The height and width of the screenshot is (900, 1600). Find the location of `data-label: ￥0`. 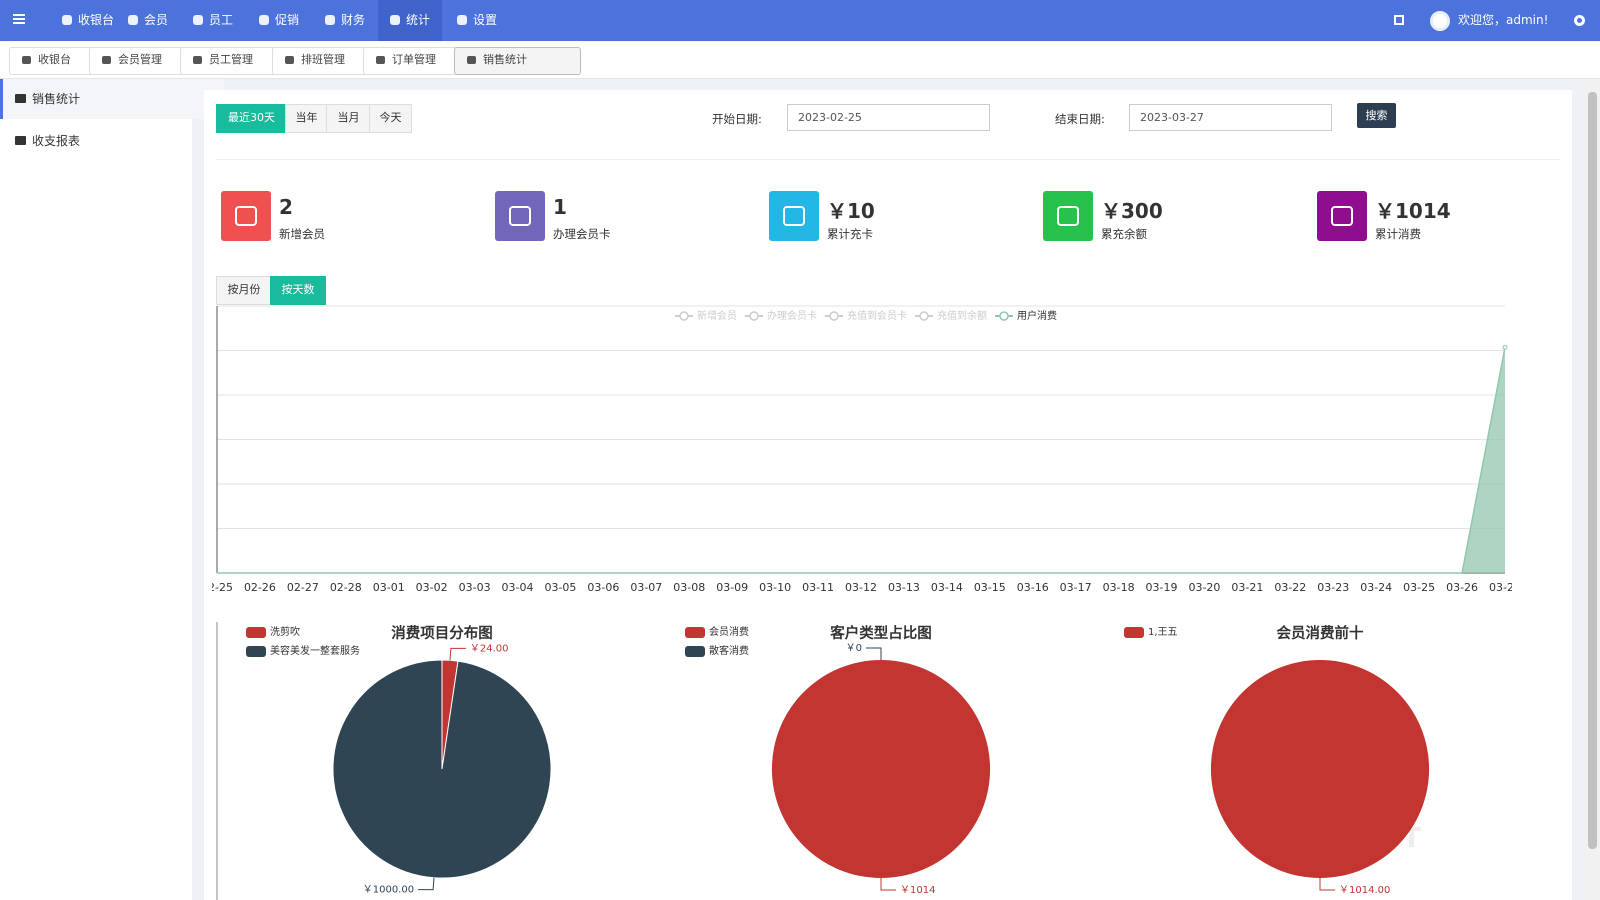

data-label: ￥0 is located at coordinates (854, 648).